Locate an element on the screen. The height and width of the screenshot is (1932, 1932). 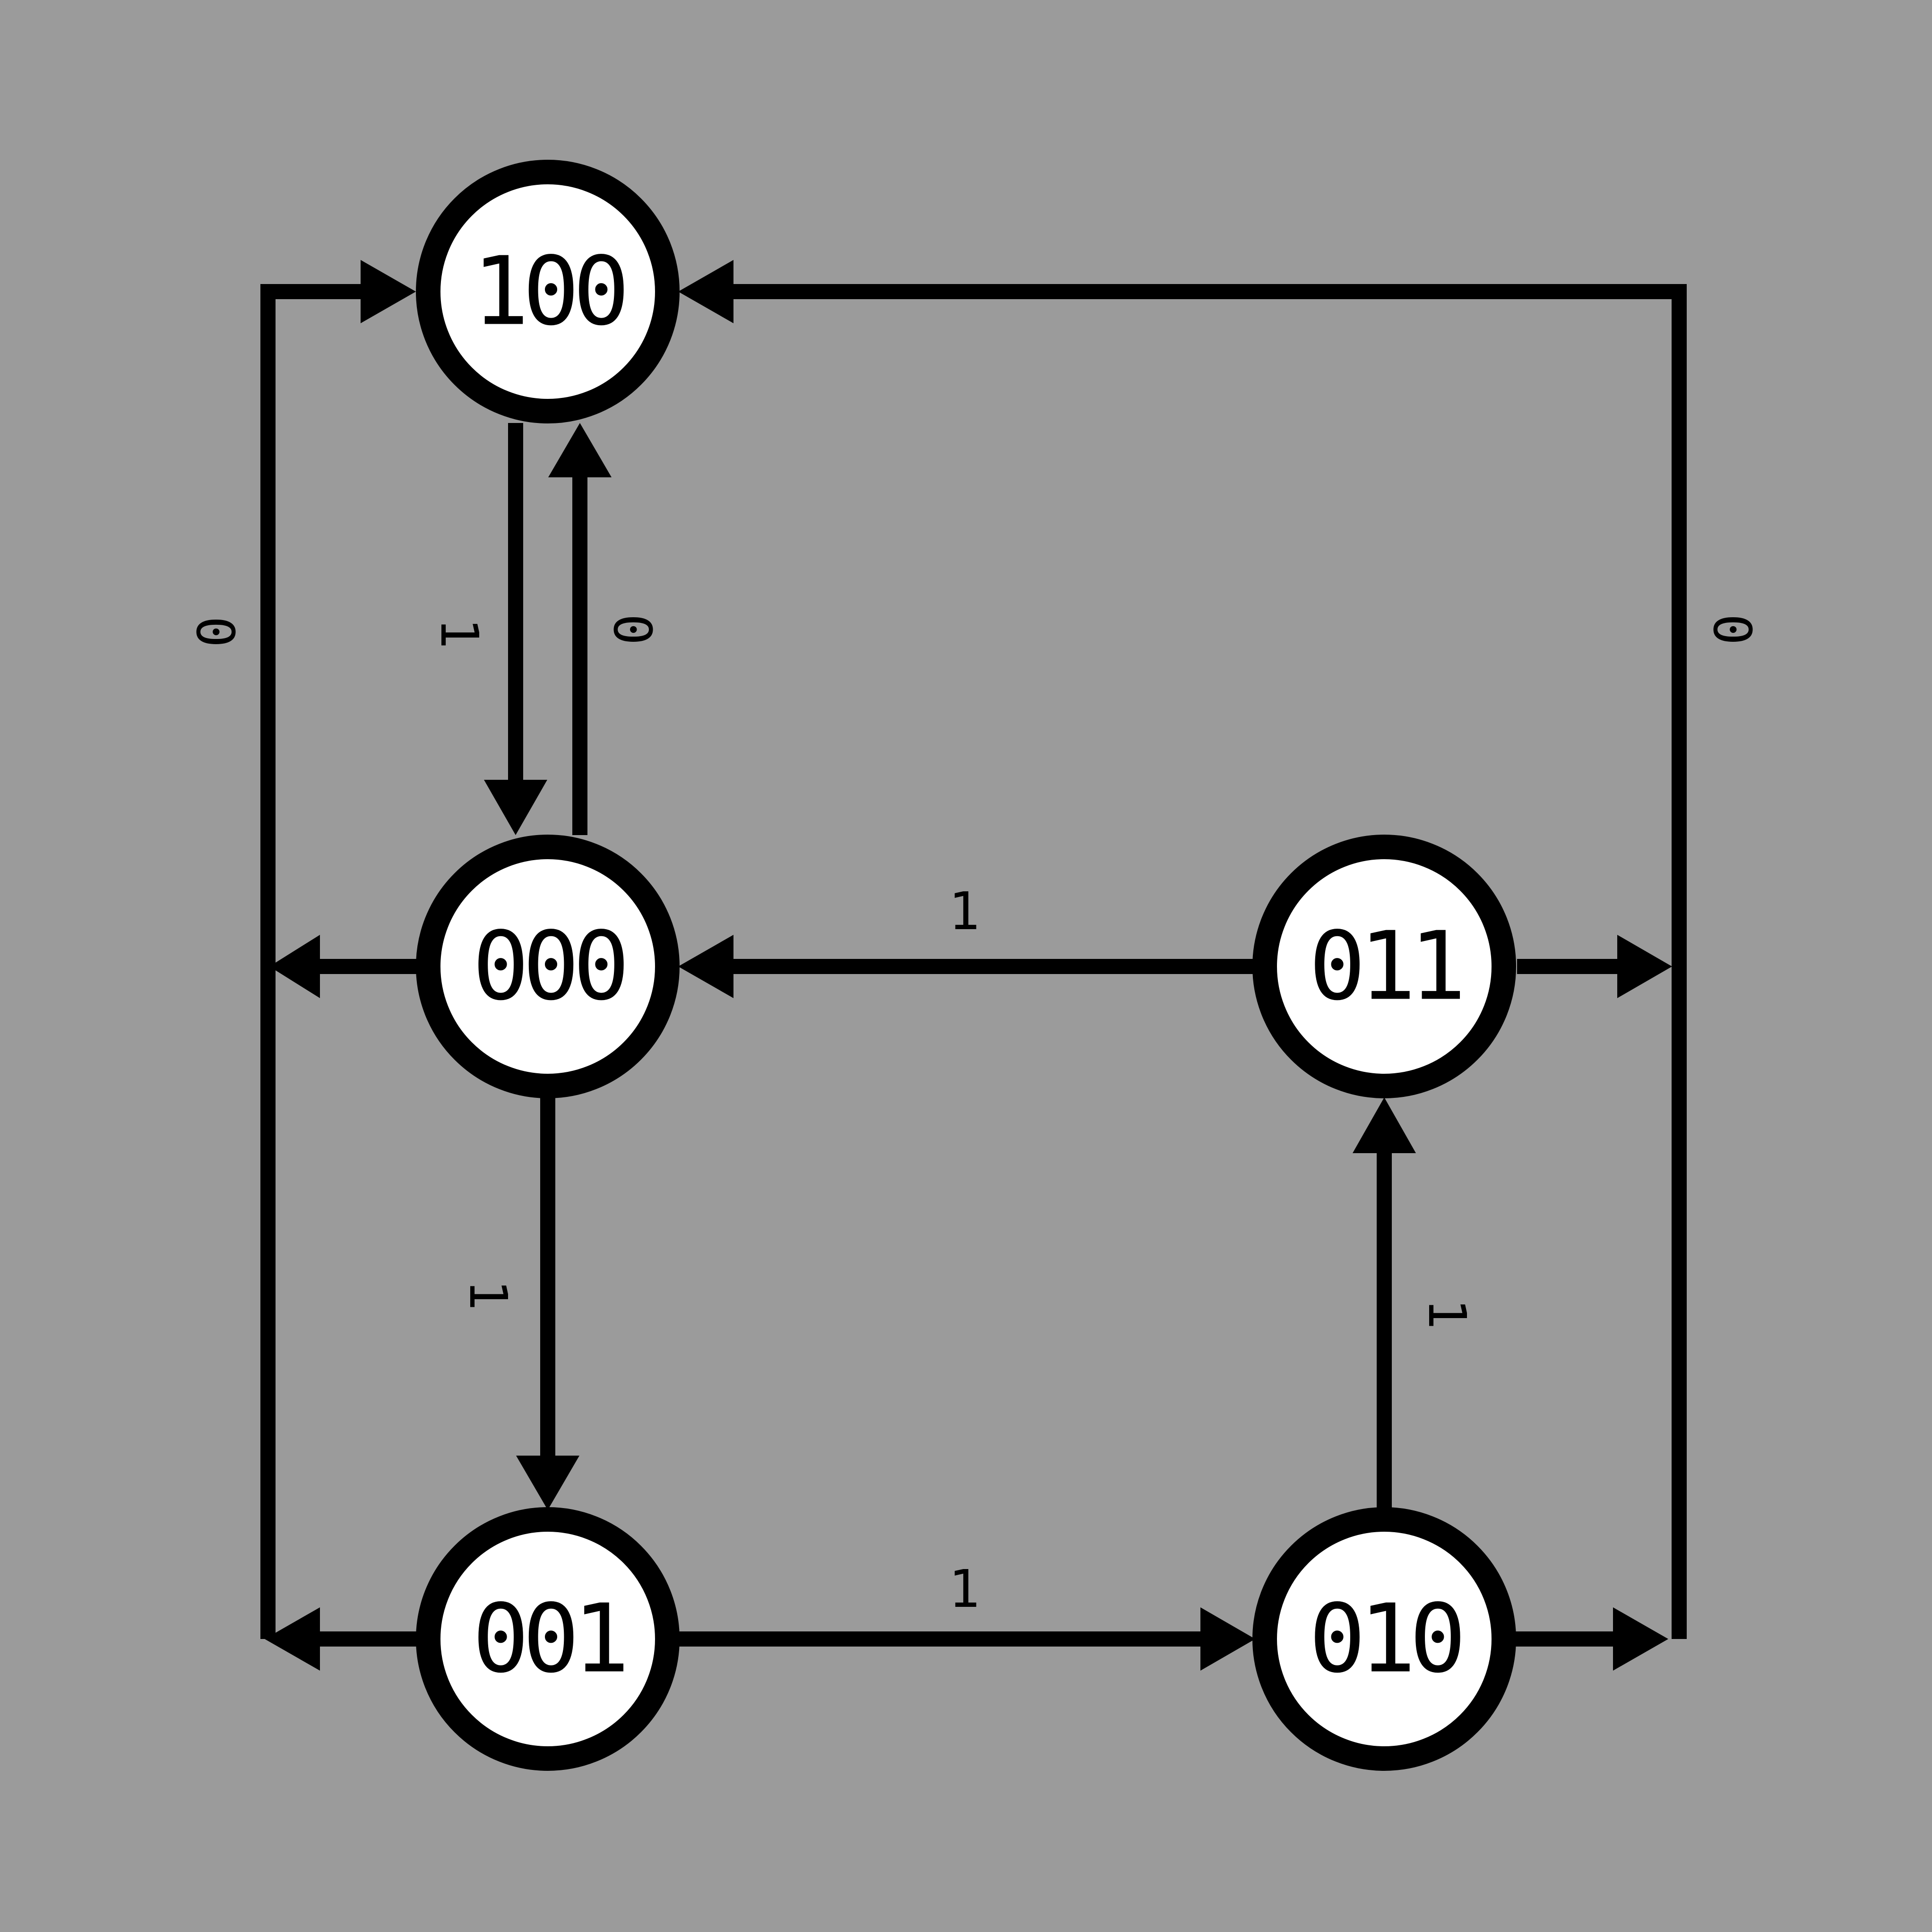
edge-label-011-000: 1 is located at coordinates (964, 911).